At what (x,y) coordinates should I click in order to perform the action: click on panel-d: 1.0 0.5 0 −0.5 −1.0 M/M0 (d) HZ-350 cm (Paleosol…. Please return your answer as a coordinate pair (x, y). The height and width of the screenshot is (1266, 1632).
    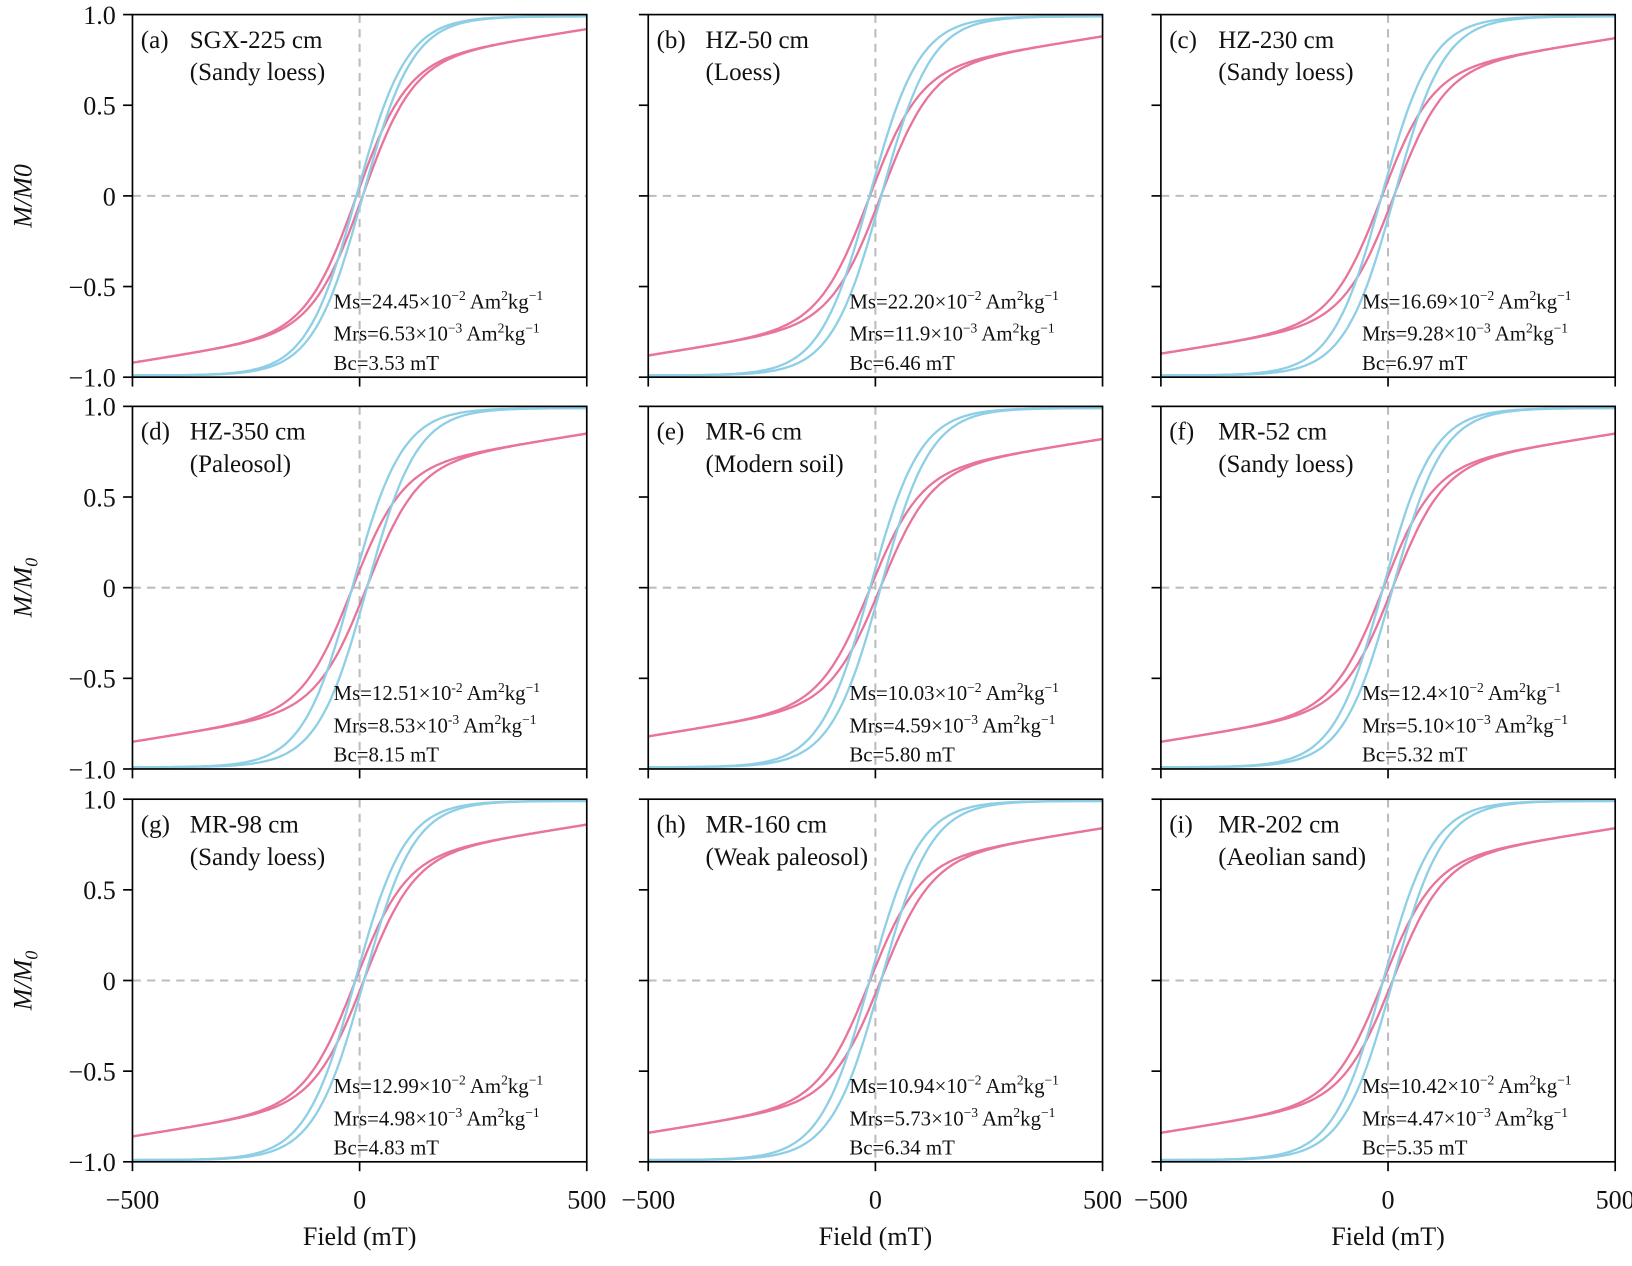
    Looking at the image, I should click on (298, 588).